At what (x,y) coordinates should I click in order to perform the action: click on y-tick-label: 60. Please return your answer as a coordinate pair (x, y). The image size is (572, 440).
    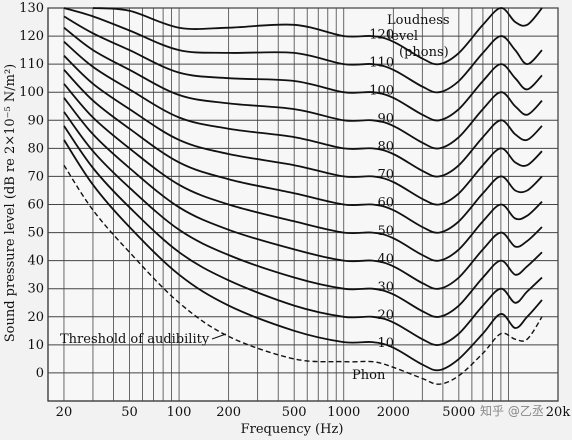
    Looking at the image, I should click on (35, 205).